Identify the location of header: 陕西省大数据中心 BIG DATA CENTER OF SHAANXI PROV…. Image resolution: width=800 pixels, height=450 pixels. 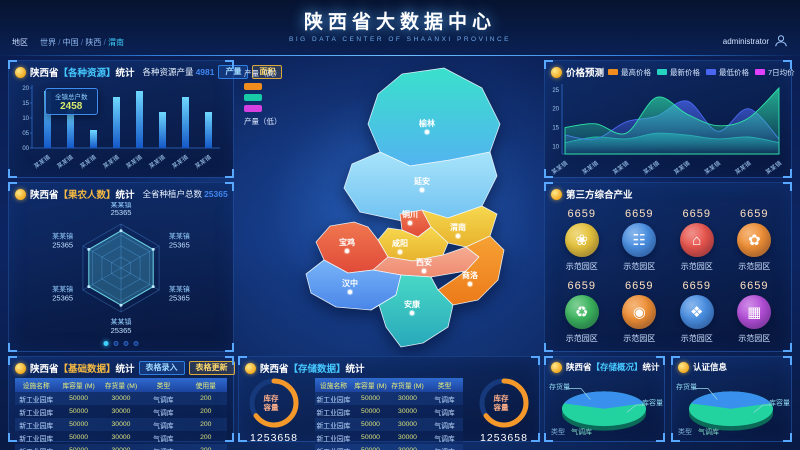
(400, 28).